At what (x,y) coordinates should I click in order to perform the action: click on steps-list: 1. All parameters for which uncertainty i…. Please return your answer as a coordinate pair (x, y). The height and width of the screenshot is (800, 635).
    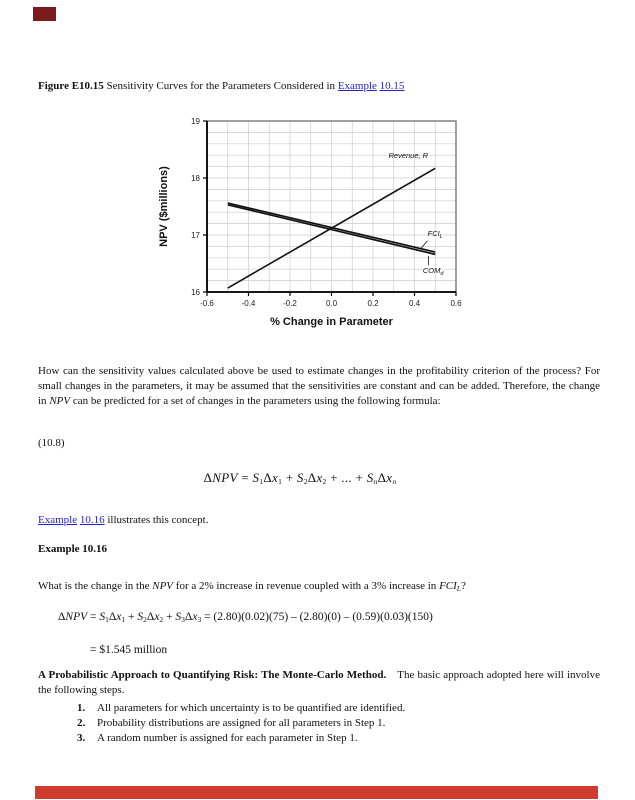
    Looking at the image, I should click on (337, 723).